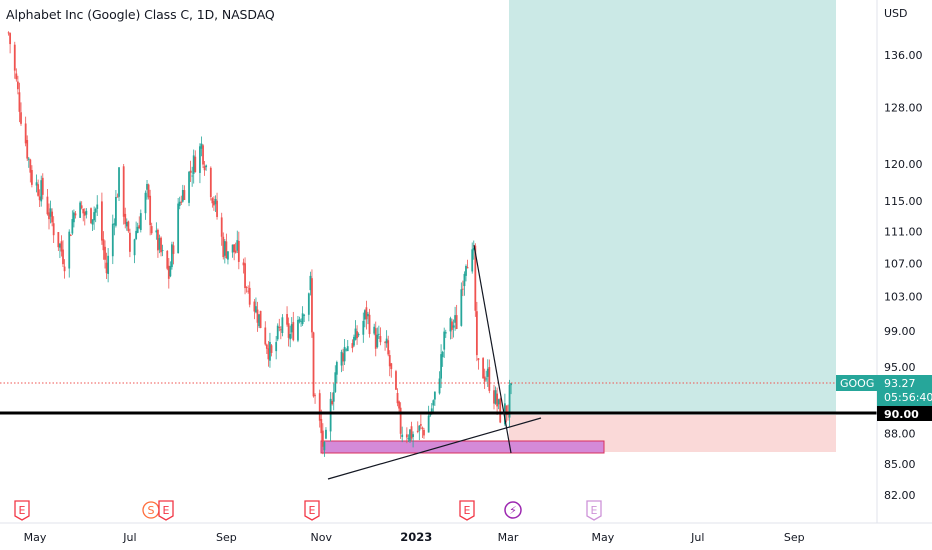  I want to click on symbol-badge: GOOG, so click(856, 383).